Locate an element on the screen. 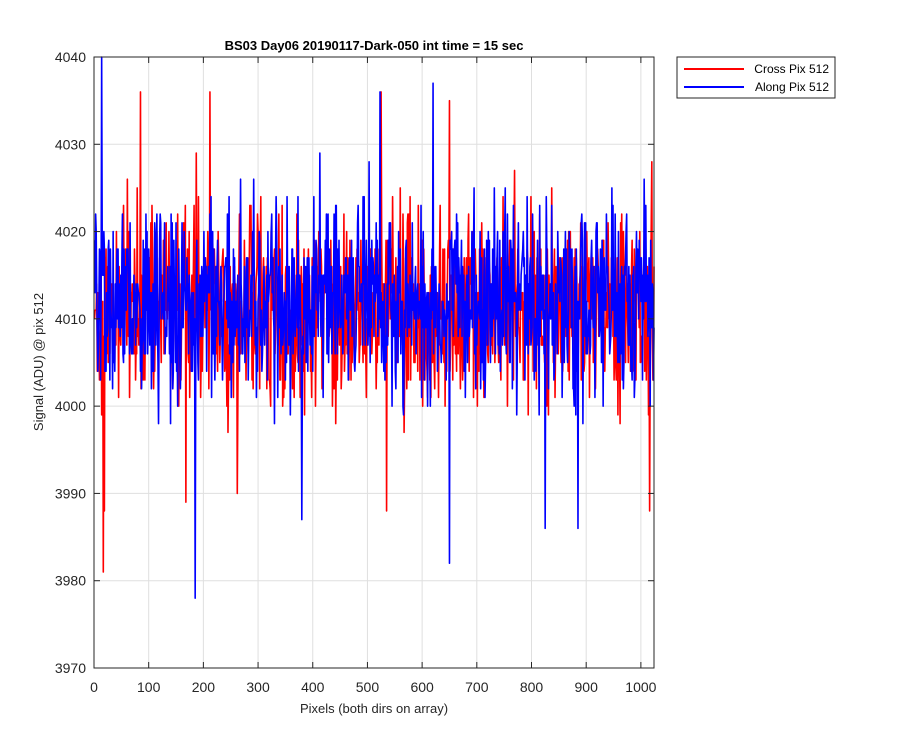  x-tick-label: 100 is located at coordinates (149, 687).